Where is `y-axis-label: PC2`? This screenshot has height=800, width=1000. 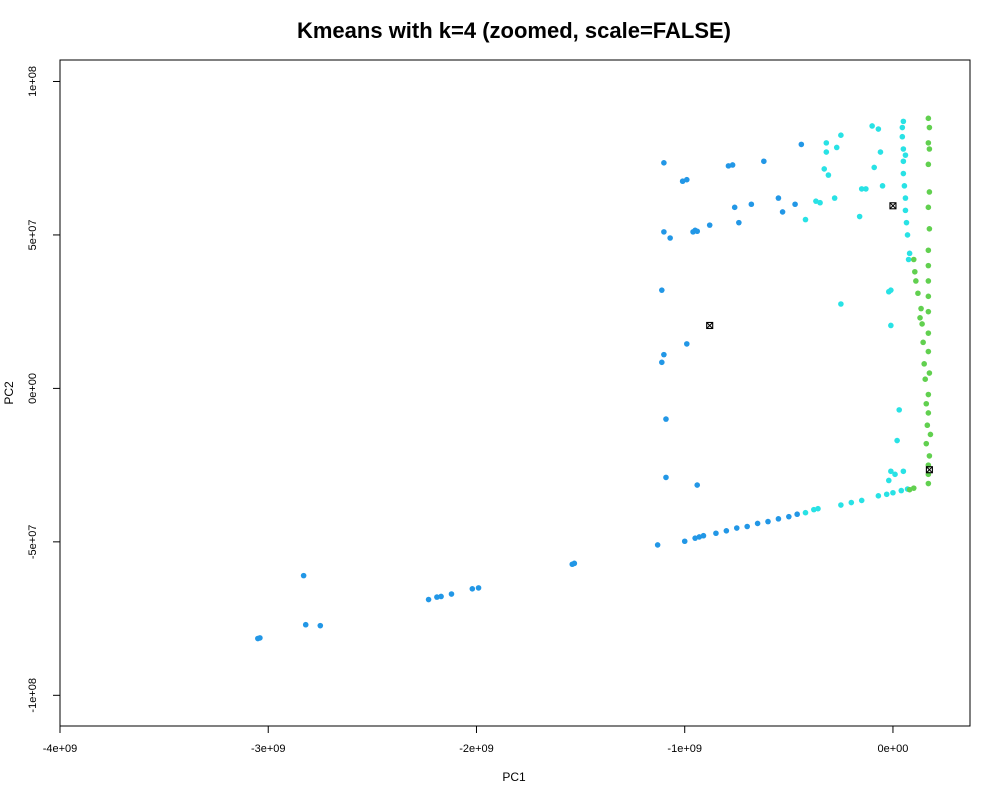 y-axis-label: PC2 is located at coordinates (9, 393).